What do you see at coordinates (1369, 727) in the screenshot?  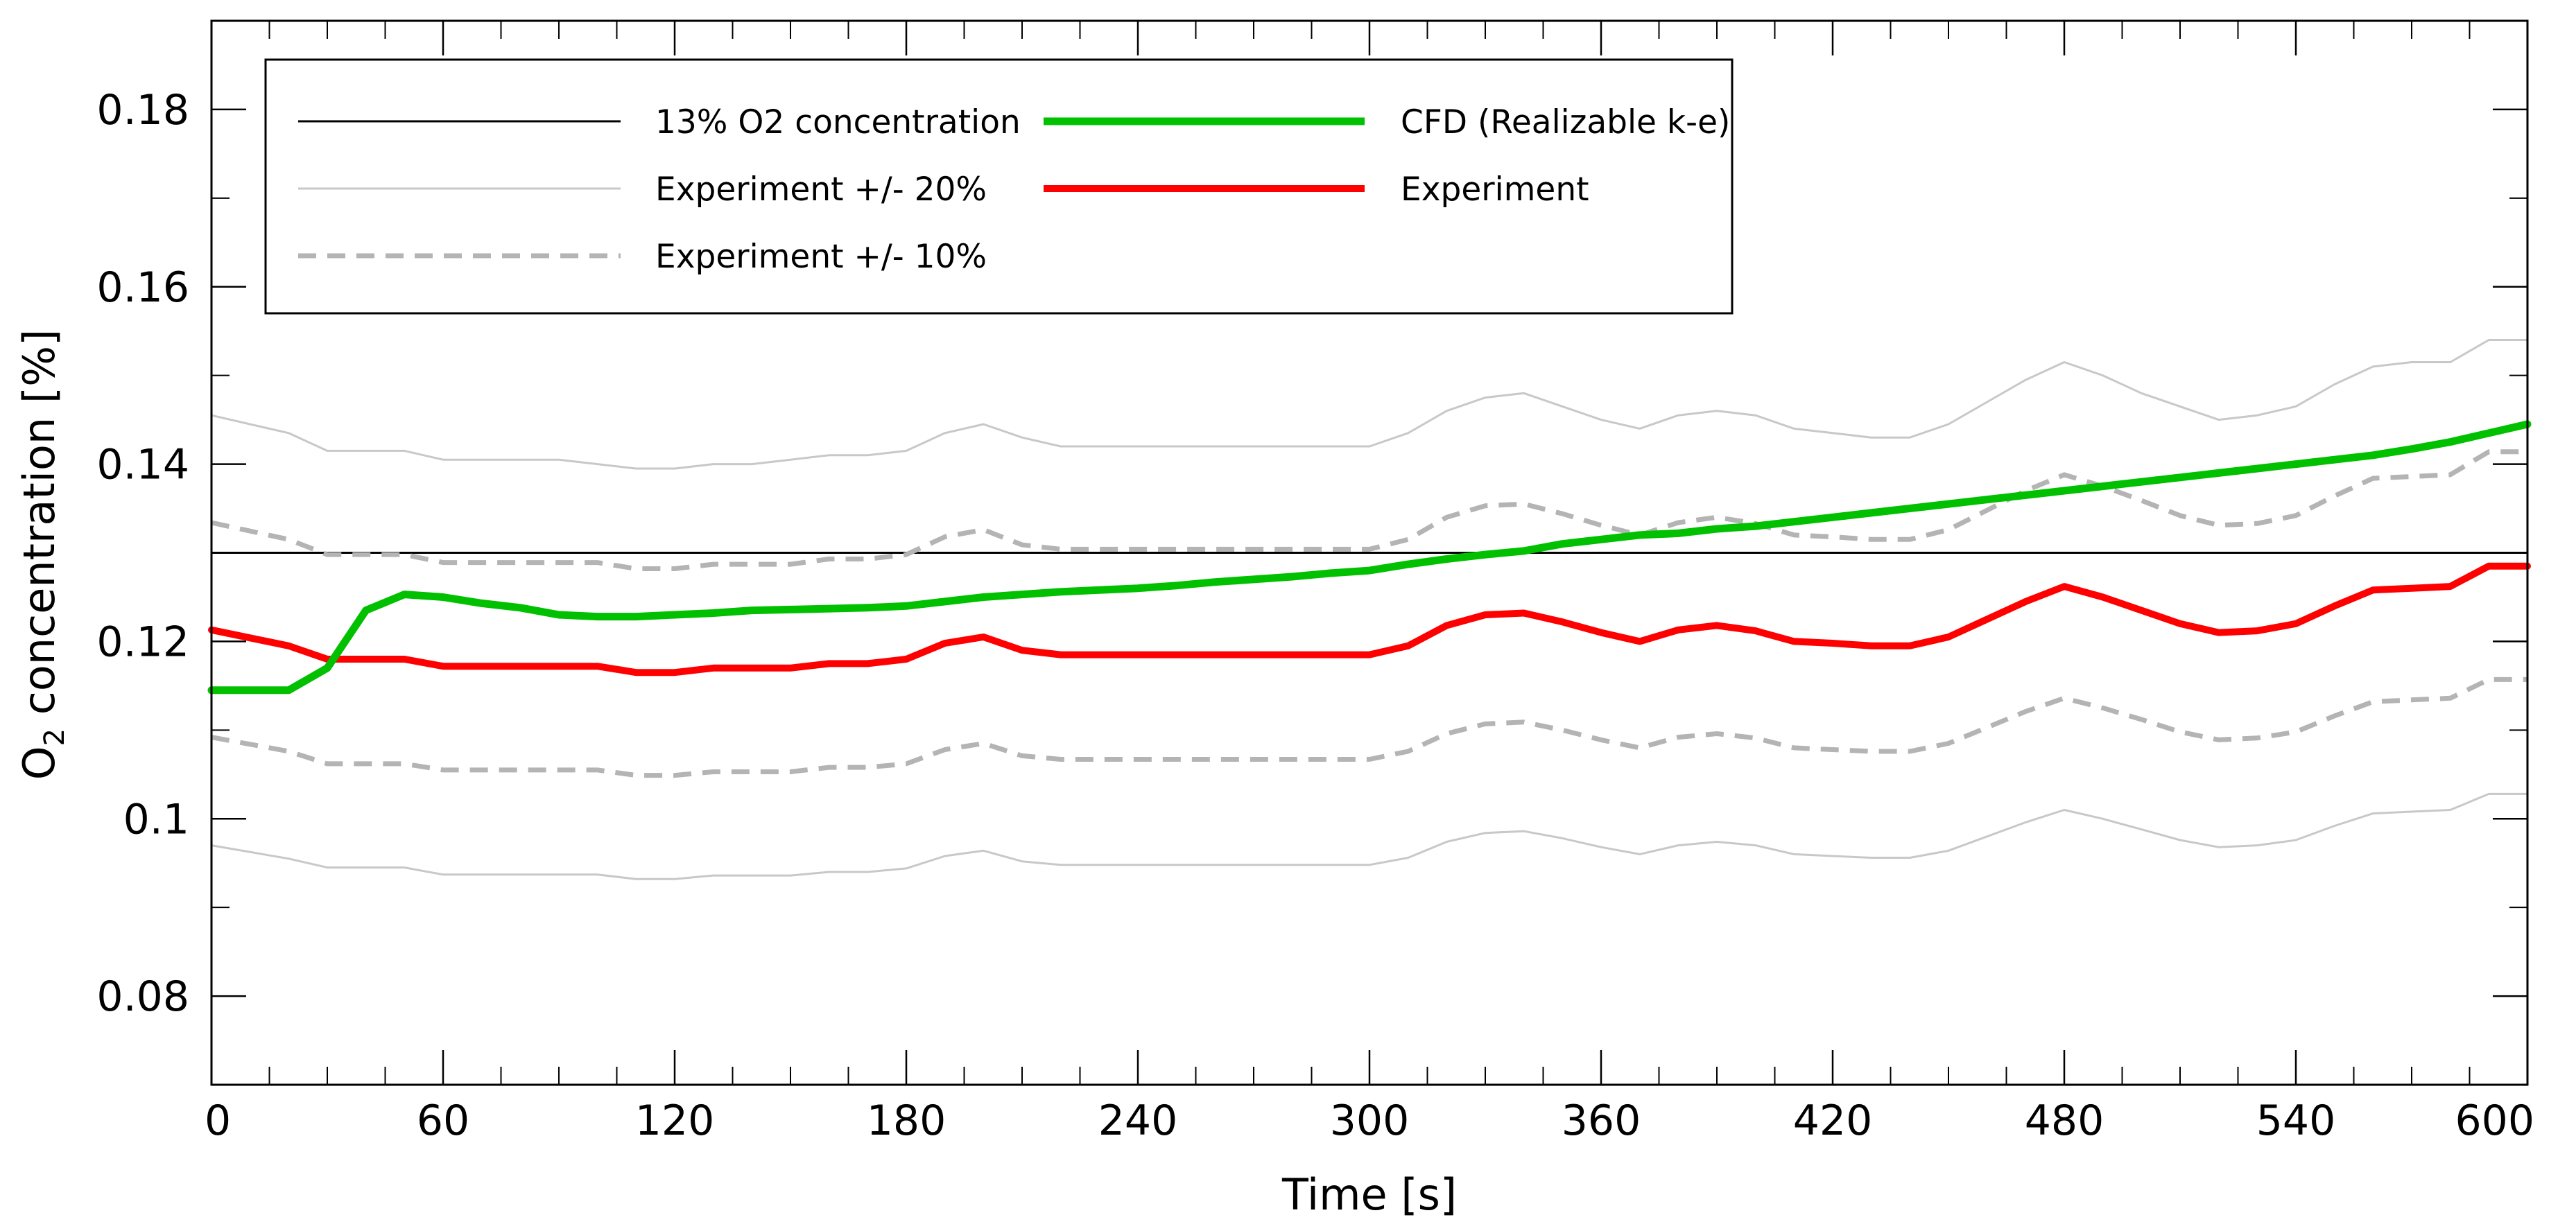 I see `series-experiment-10-lower` at bounding box center [1369, 727].